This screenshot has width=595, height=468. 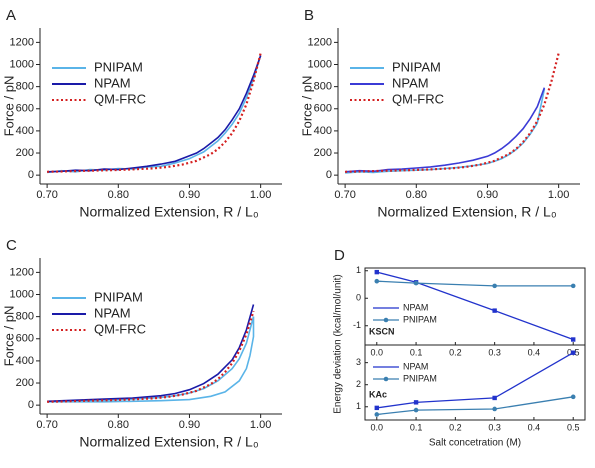 What do you see at coordinates (382, 331) in the screenshot?
I see `subplot-label: KSCN` at bounding box center [382, 331].